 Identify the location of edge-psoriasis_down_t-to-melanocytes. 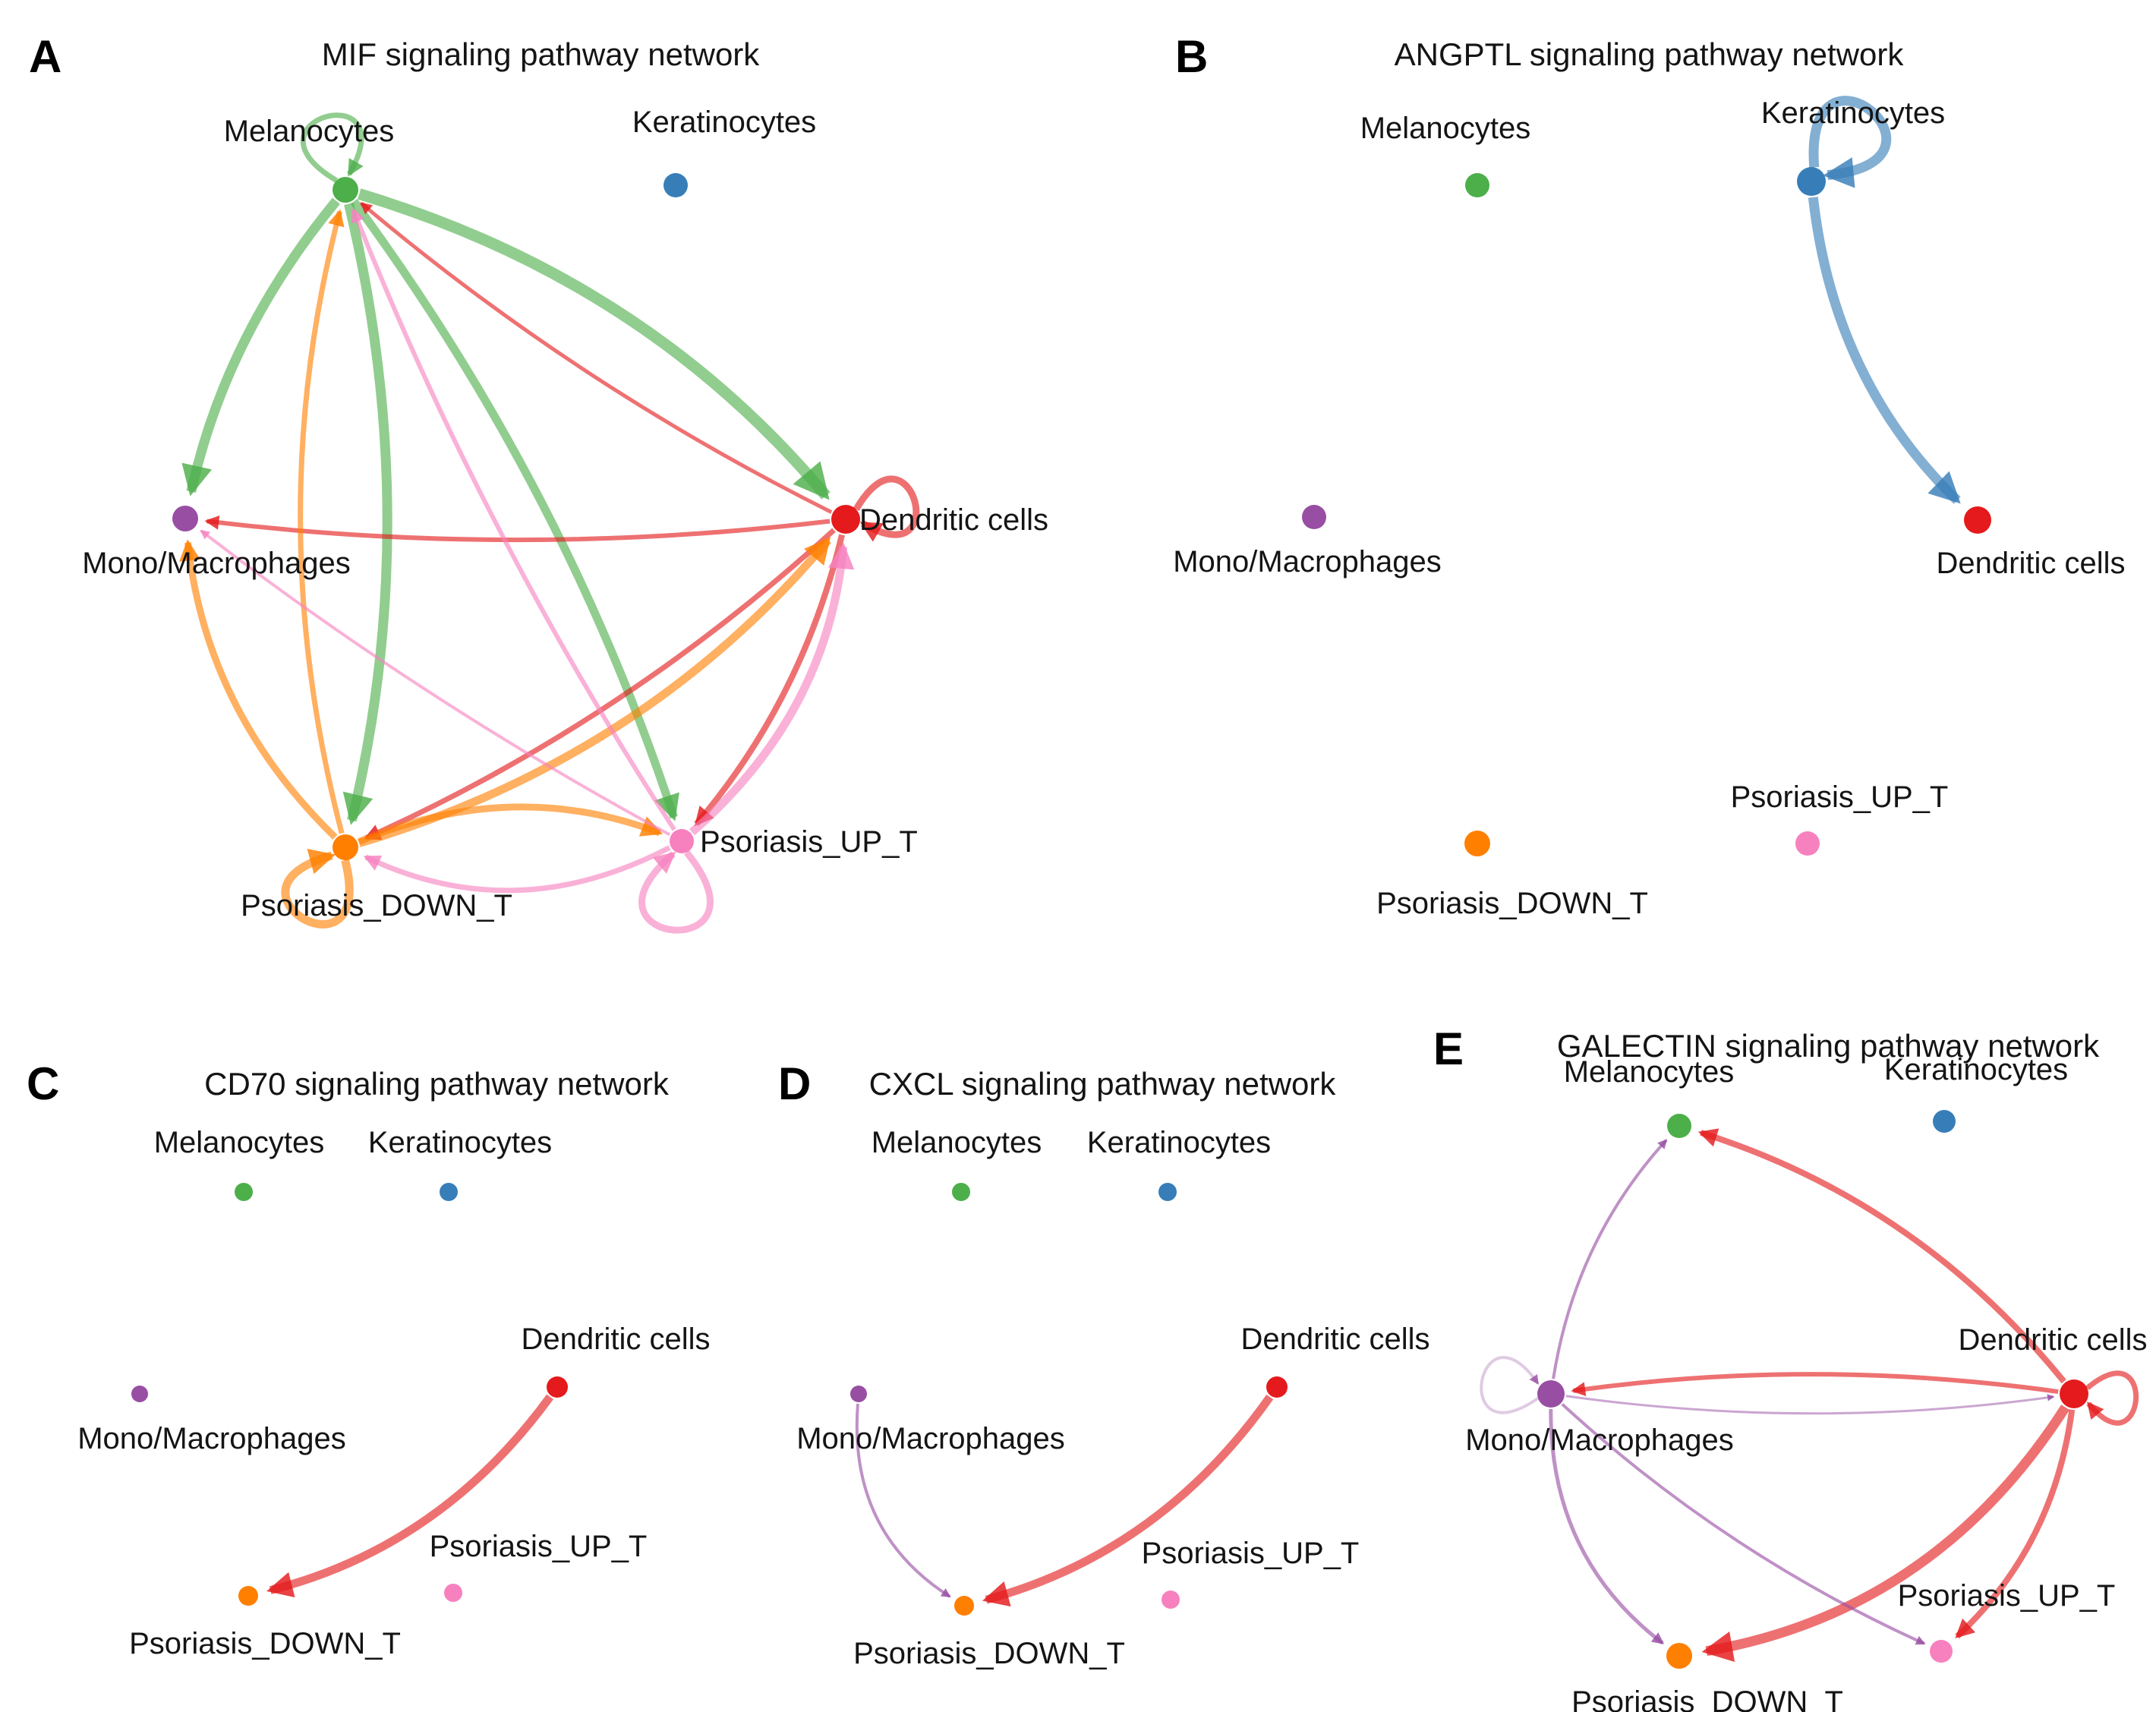
(321, 521).